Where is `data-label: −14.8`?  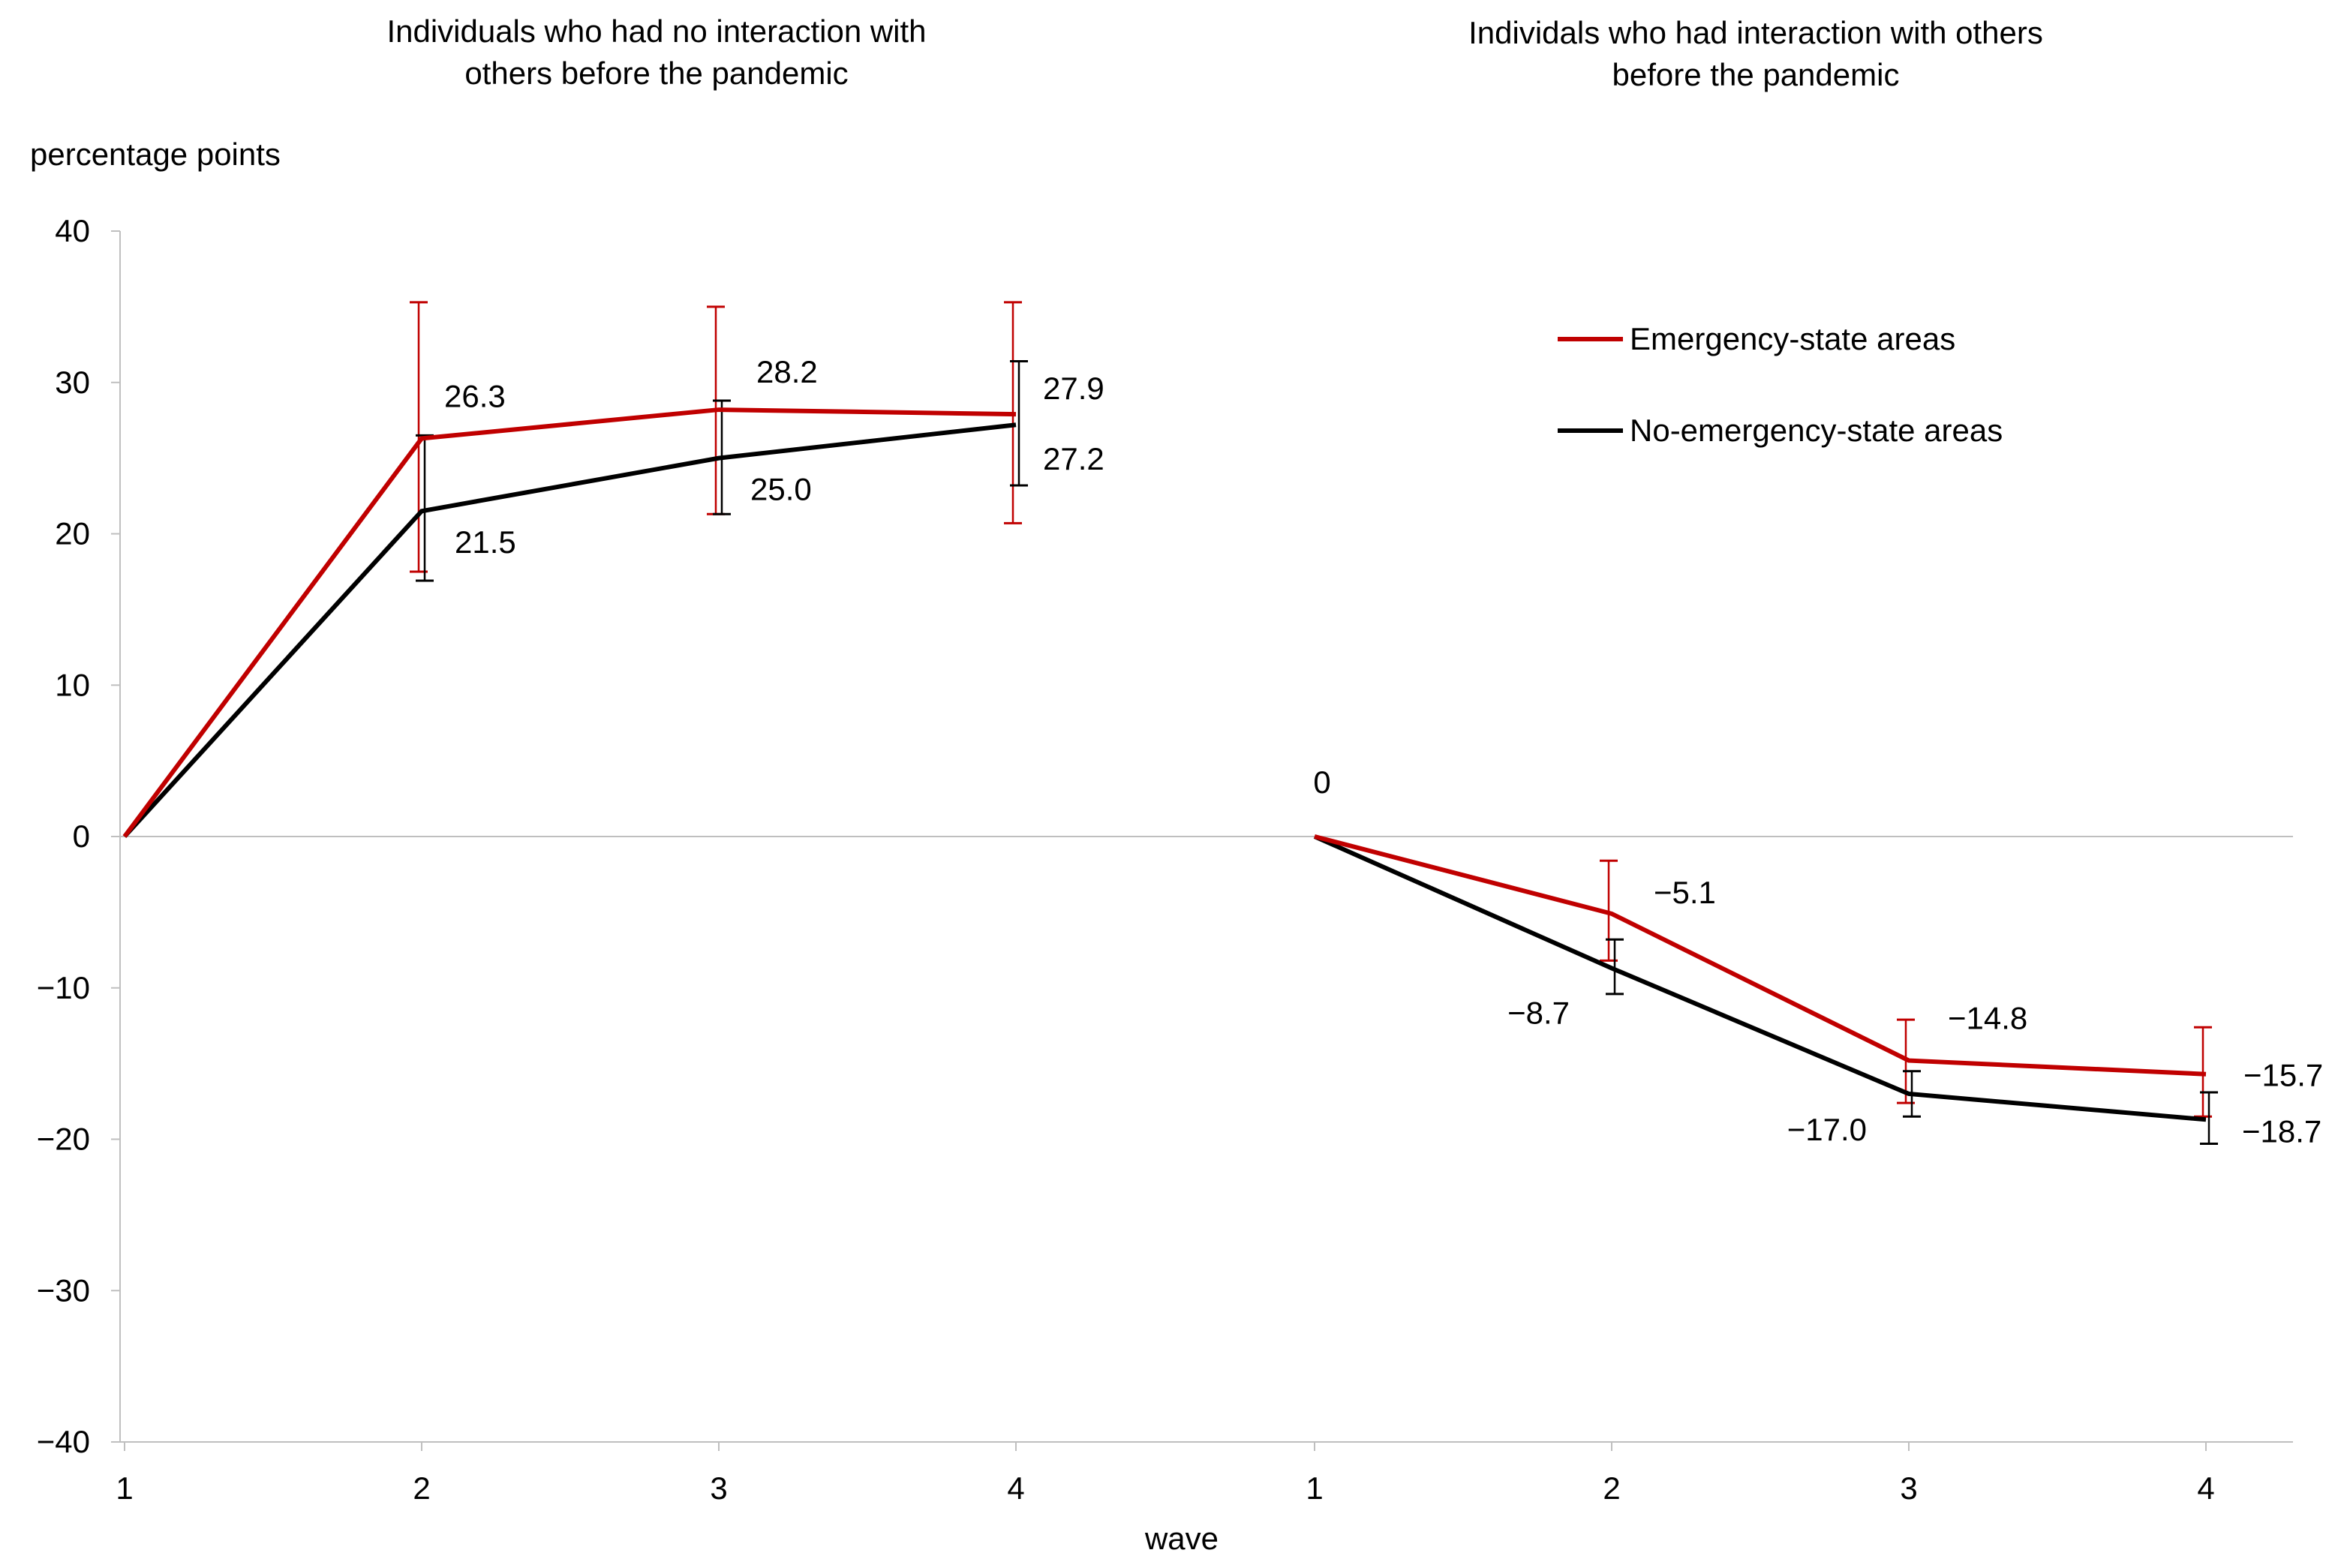 data-label: −14.8 is located at coordinates (1988, 1018).